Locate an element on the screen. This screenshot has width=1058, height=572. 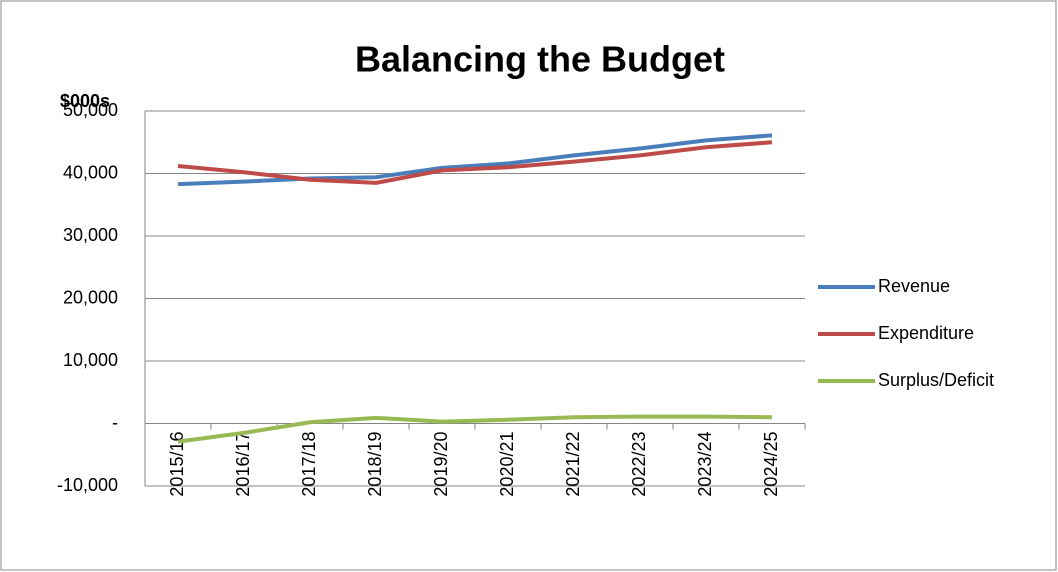
chart-title: Balancing the Budget is located at coordinates (540, 59).